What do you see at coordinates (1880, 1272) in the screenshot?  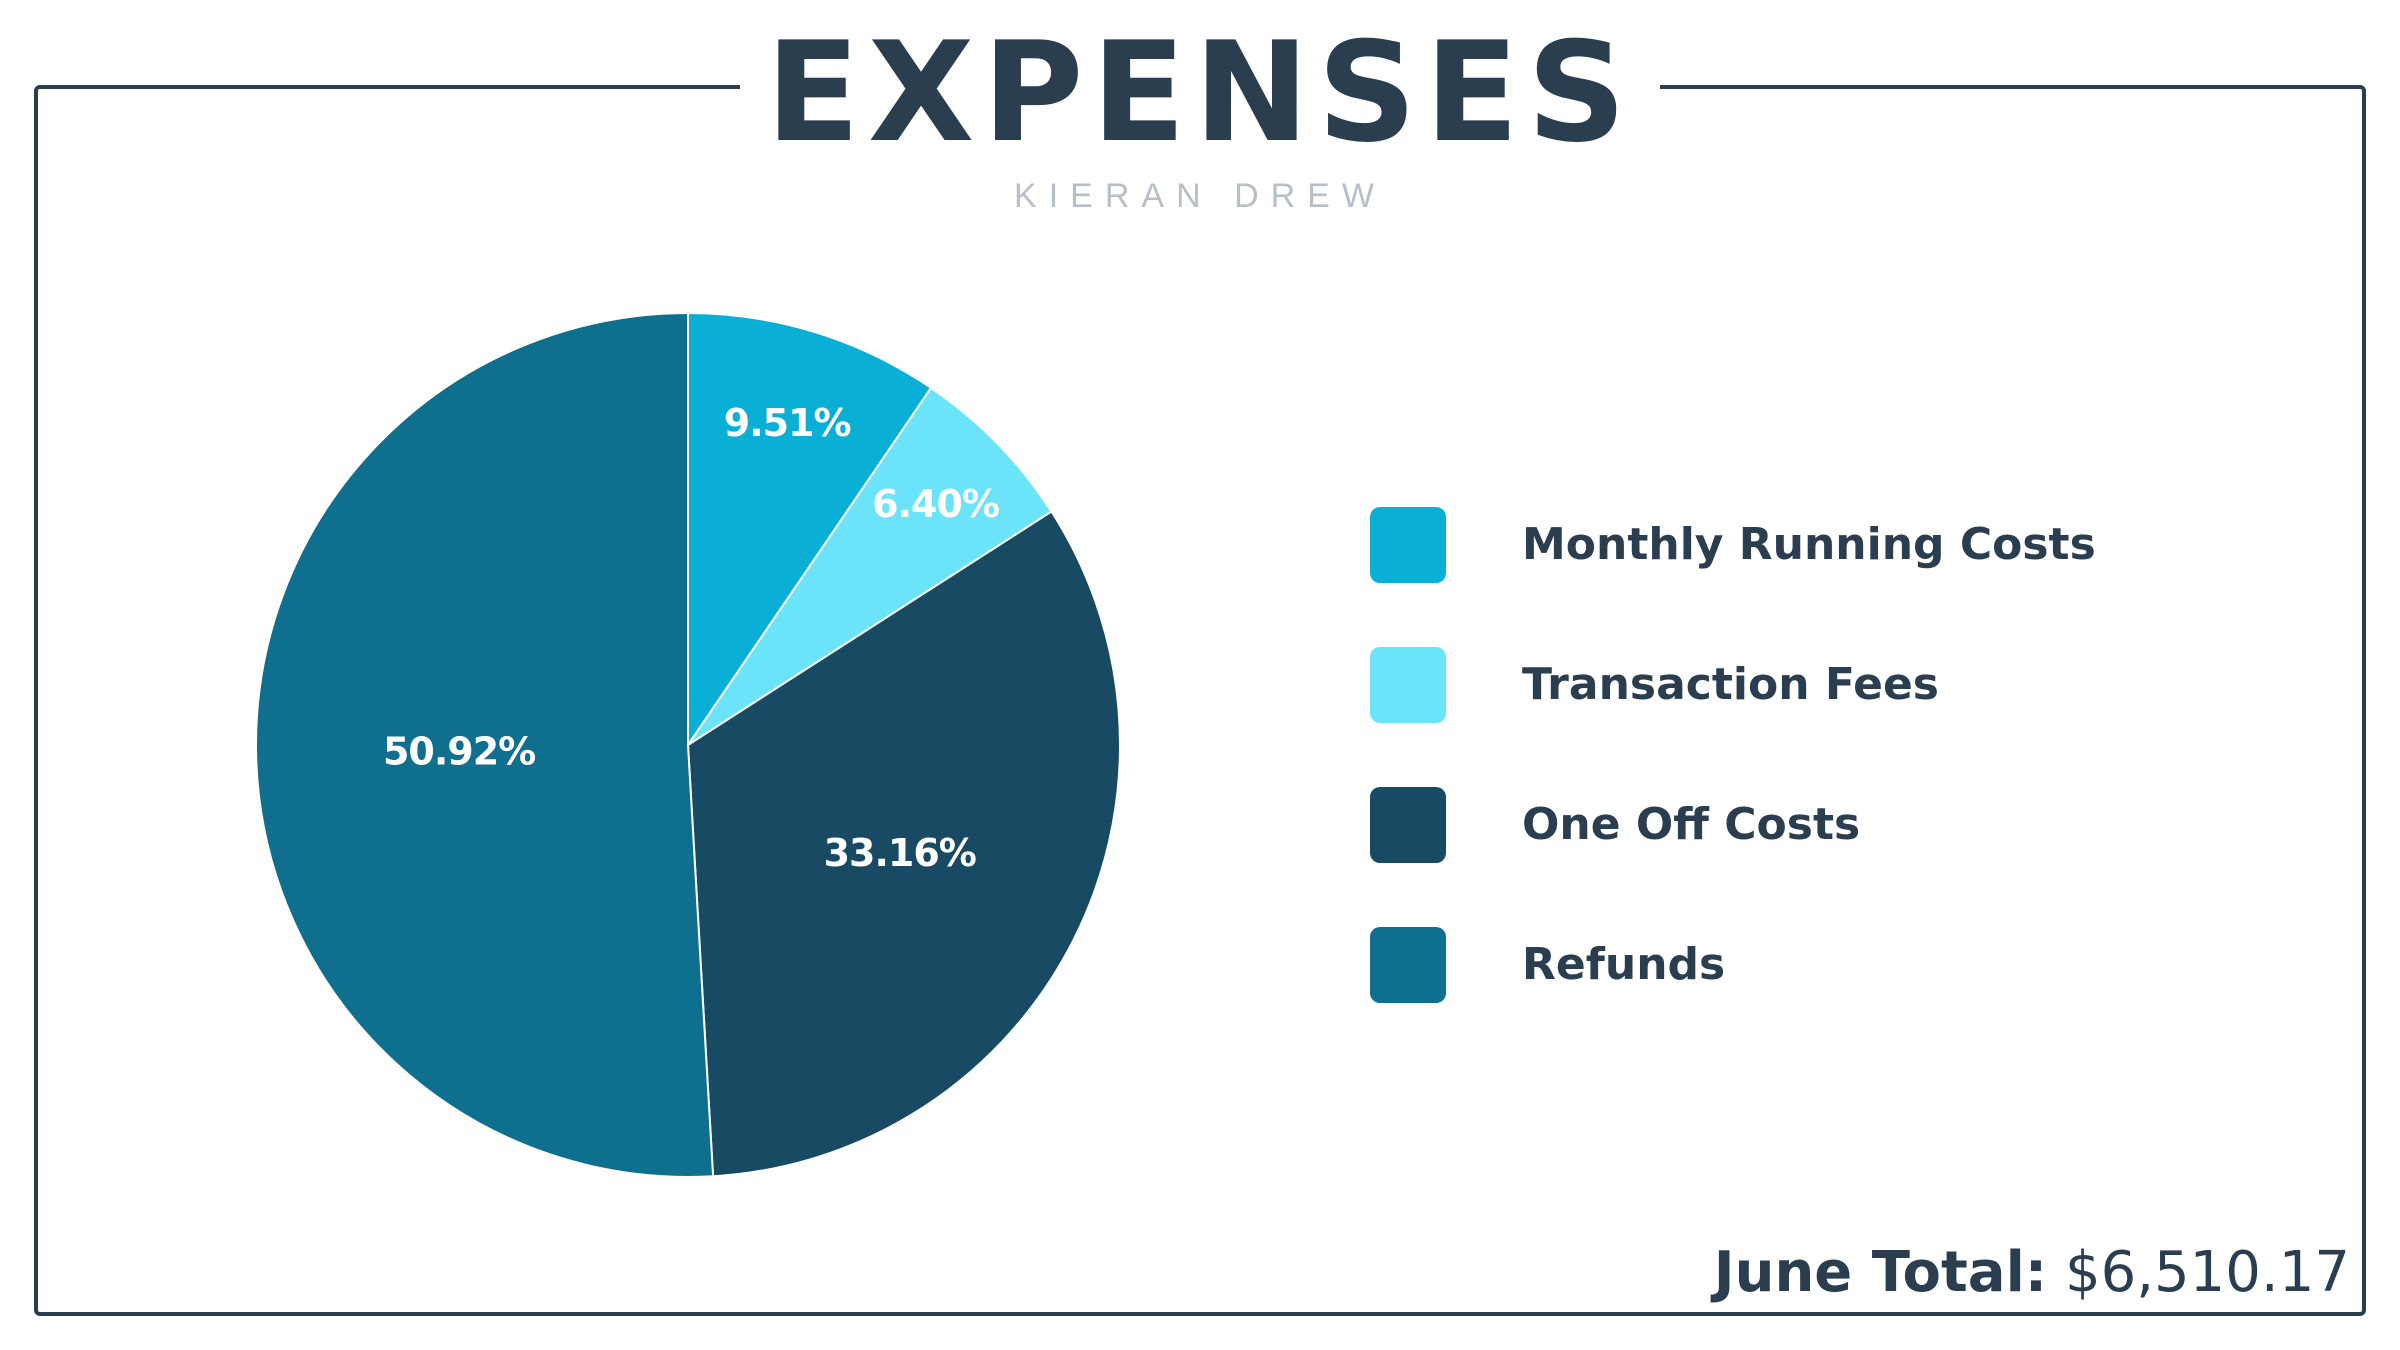 I see `total-label: June Total:` at bounding box center [1880, 1272].